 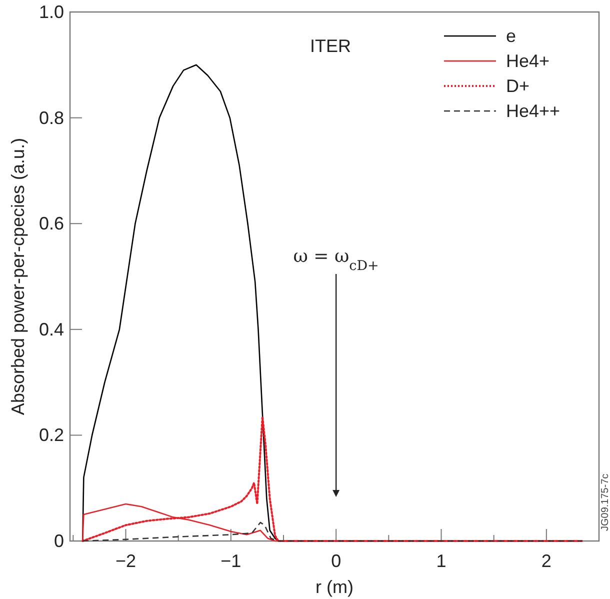 What do you see at coordinates (18, 277) in the screenshot?
I see `y-axis-title: Absorbed power-per-cpecies (a.u.)` at bounding box center [18, 277].